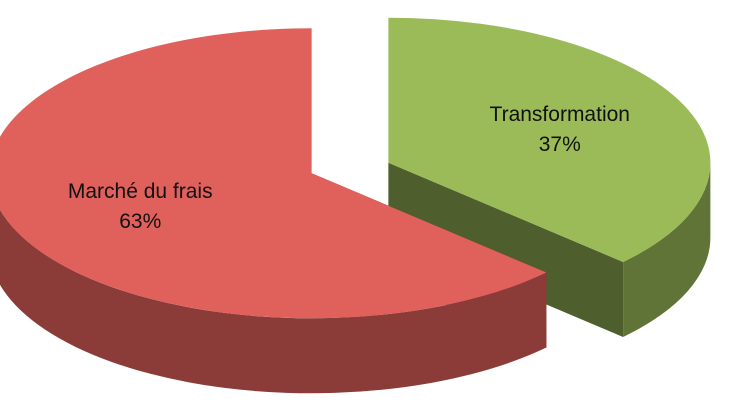 The height and width of the screenshot is (408, 744). Describe the element at coordinates (667, 249) in the screenshot. I see `slice-side` at that location.